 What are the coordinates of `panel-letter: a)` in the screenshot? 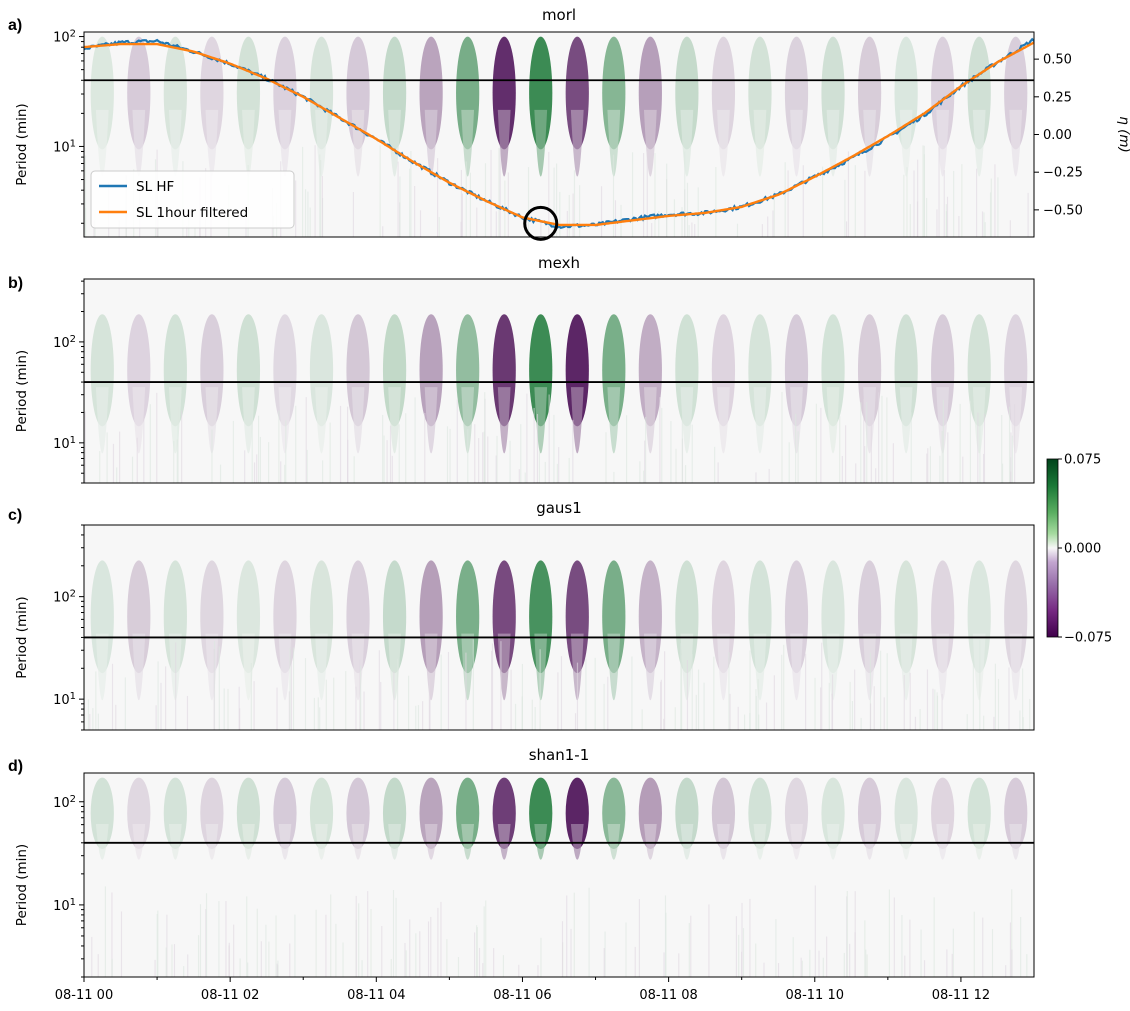 It's located at (15, 25).